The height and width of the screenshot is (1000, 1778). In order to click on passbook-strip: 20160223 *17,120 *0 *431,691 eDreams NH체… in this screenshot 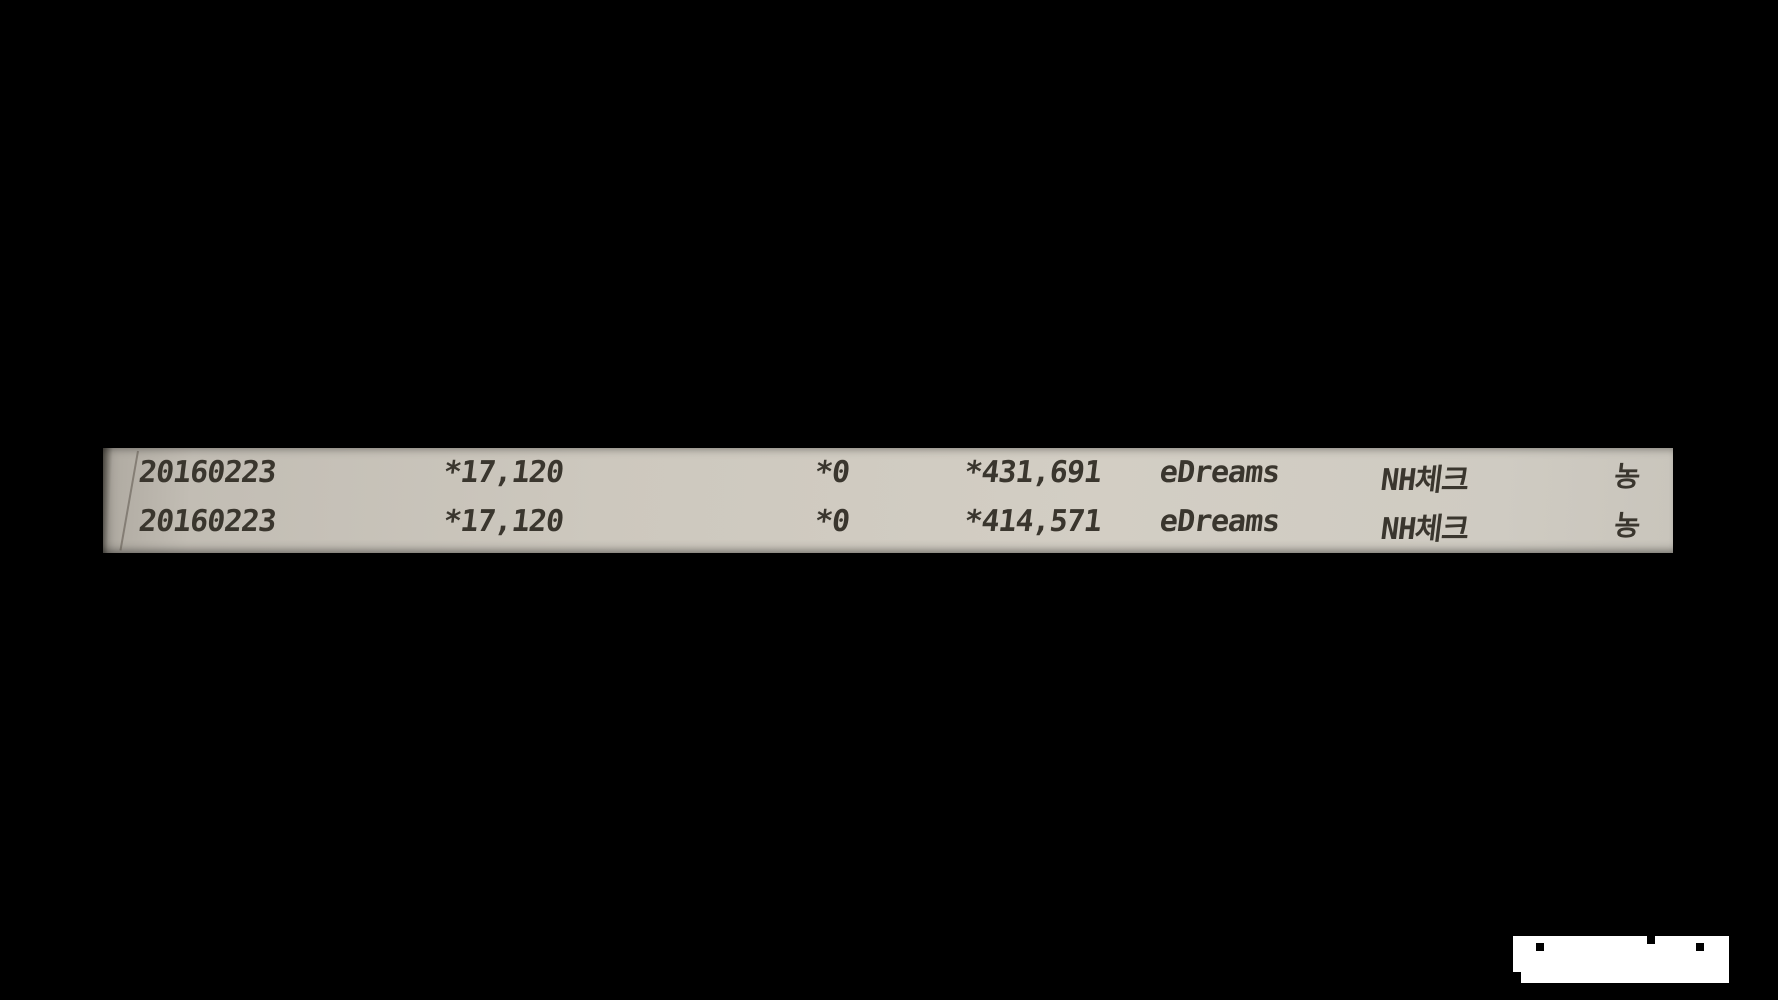, I will do `click(888, 500)`.